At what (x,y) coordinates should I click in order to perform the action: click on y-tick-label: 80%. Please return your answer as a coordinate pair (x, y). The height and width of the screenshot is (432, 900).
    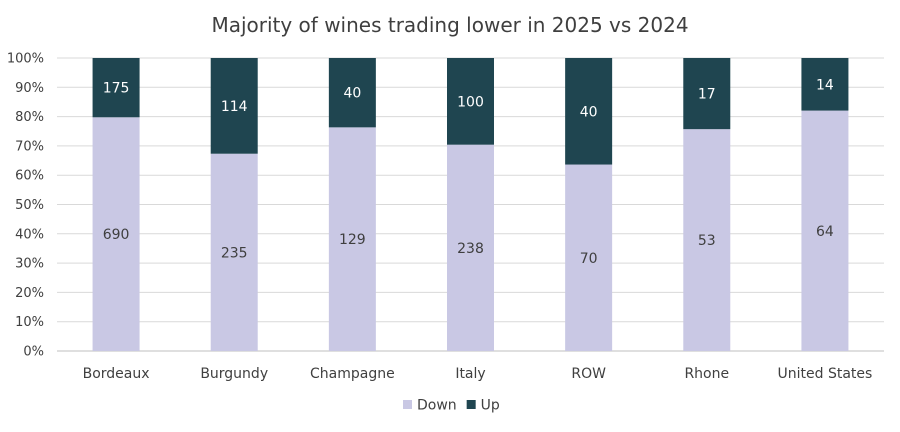
    Looking at the image, I should click on (29, 117).